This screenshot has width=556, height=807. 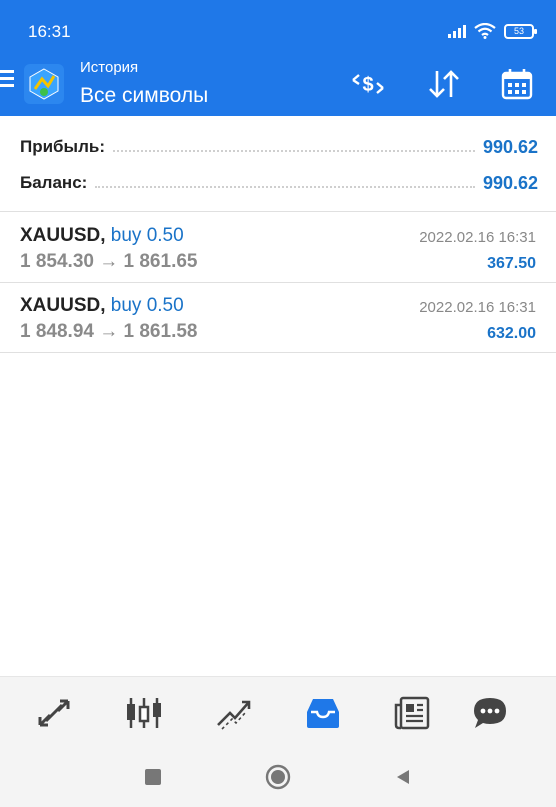 I want to click on battery-icon: 53, so click(x=520, y=31).